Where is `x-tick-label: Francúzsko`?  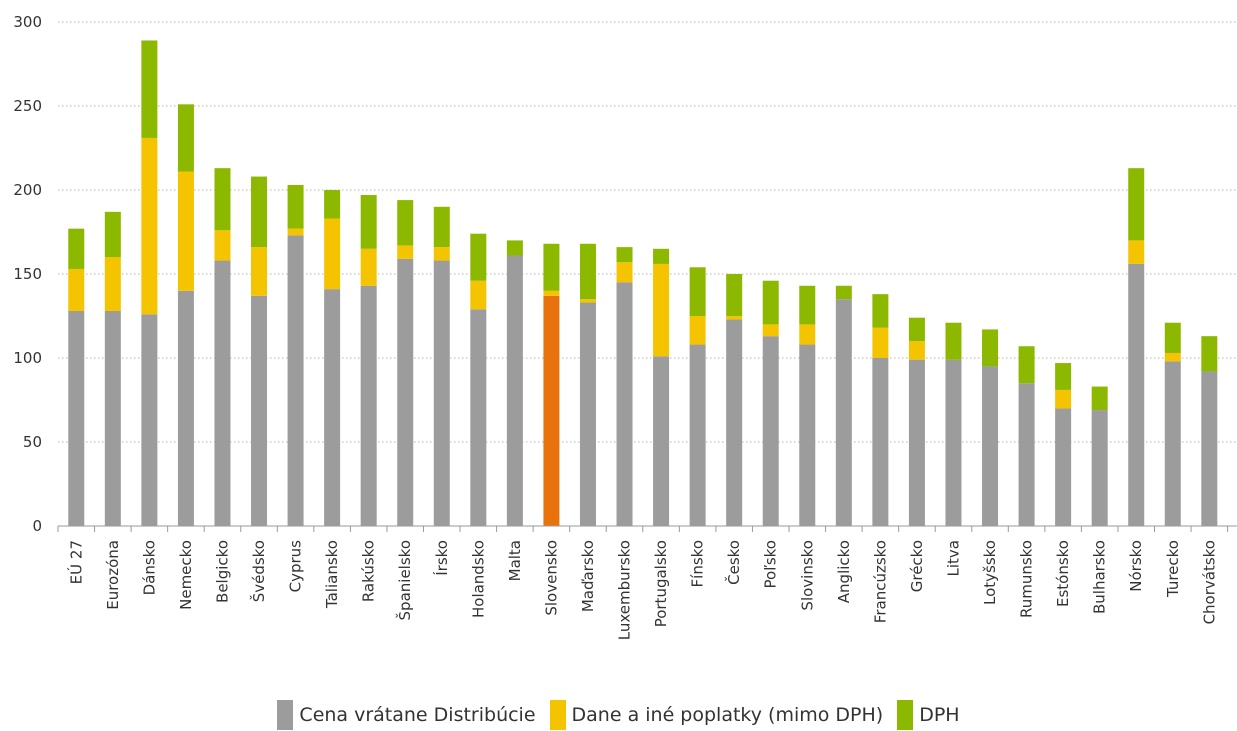 x-tick-label: Francúzsko is located at coordinates (880, 581).